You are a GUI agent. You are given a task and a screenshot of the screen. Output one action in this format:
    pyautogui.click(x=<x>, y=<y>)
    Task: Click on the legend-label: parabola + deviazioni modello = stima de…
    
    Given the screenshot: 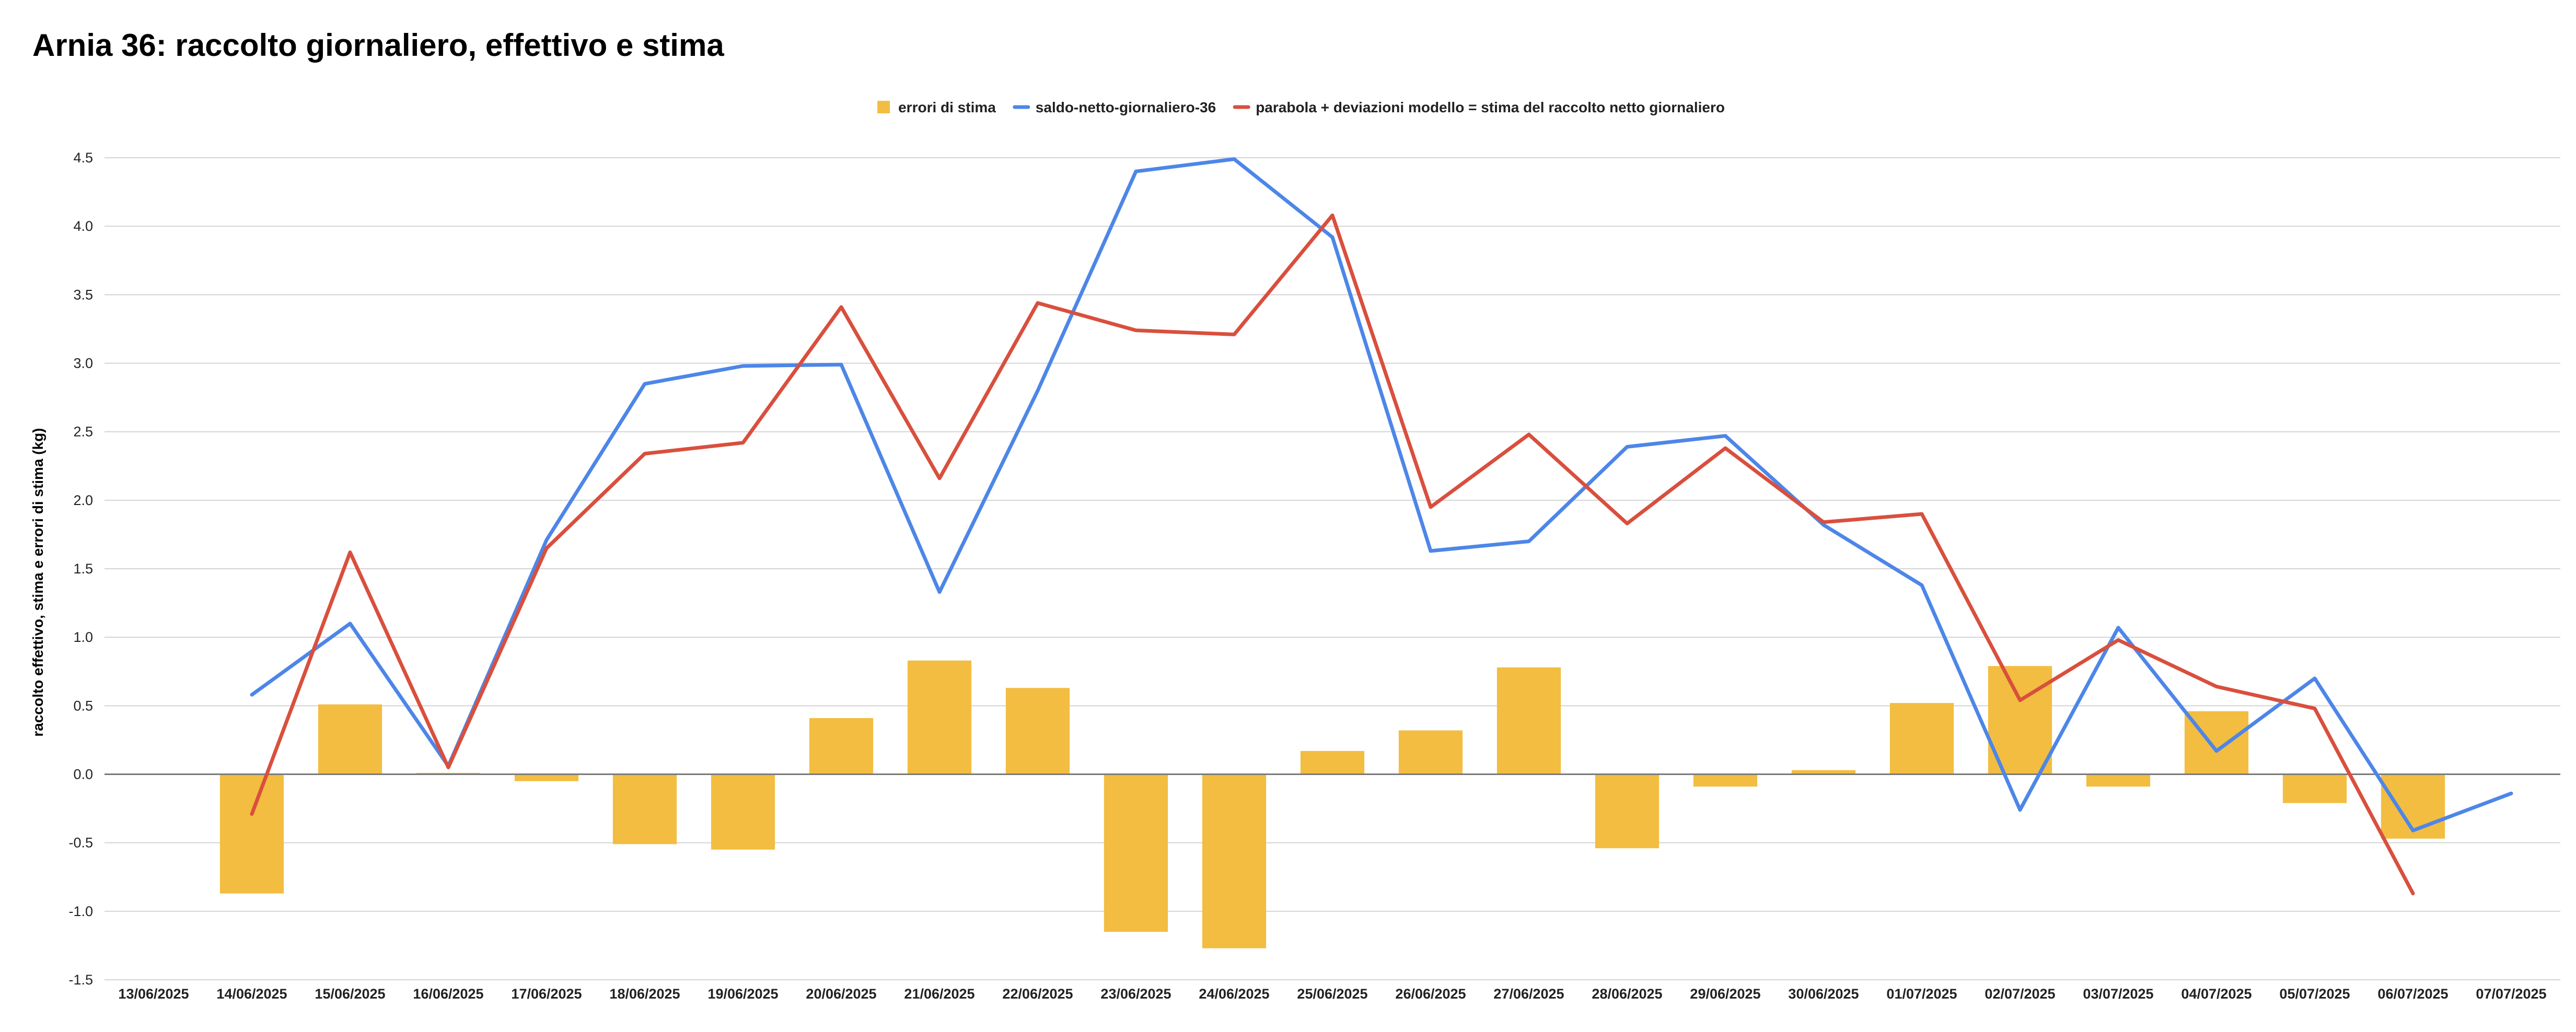 What is the action you would take?
    pyautogui.click(x=1491, y=107)
    